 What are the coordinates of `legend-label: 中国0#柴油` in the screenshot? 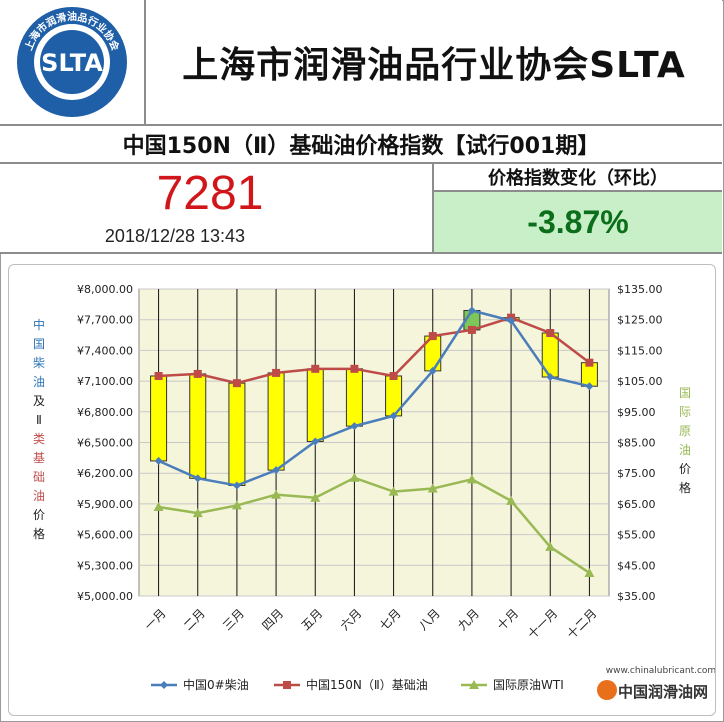 It's located at (216, 684).